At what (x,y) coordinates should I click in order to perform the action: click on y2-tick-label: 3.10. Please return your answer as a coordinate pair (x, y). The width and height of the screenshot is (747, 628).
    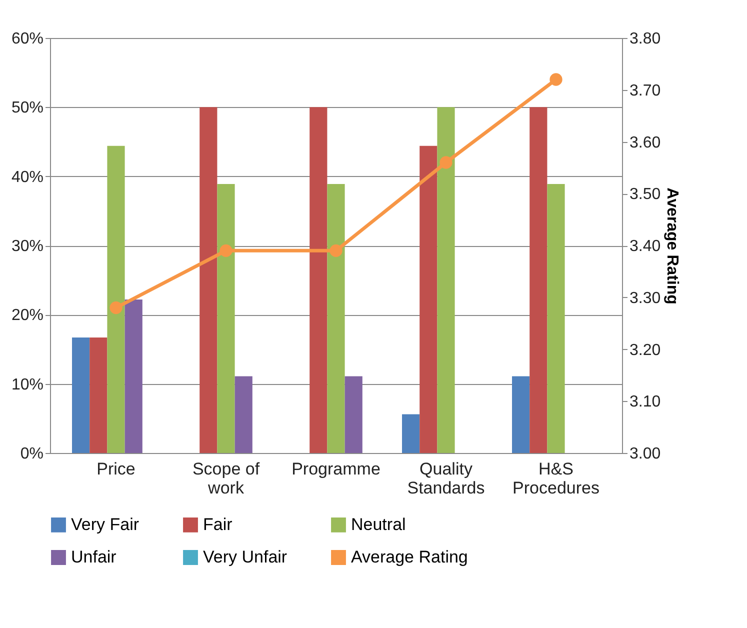
    Looking at the image, I should click on (645, 402).